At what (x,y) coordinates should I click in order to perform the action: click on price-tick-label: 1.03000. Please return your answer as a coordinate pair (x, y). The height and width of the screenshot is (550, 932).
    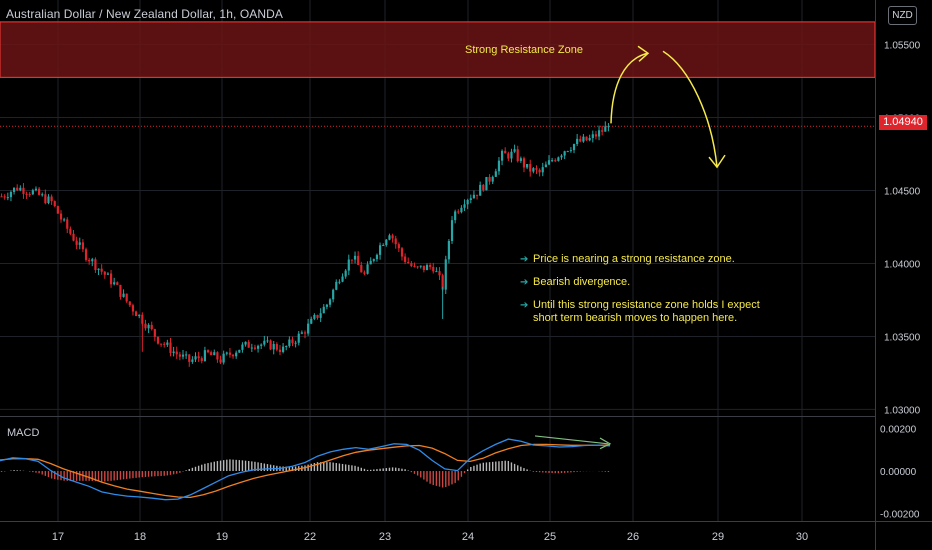
    Looking at the image, I should click on (902, 410).